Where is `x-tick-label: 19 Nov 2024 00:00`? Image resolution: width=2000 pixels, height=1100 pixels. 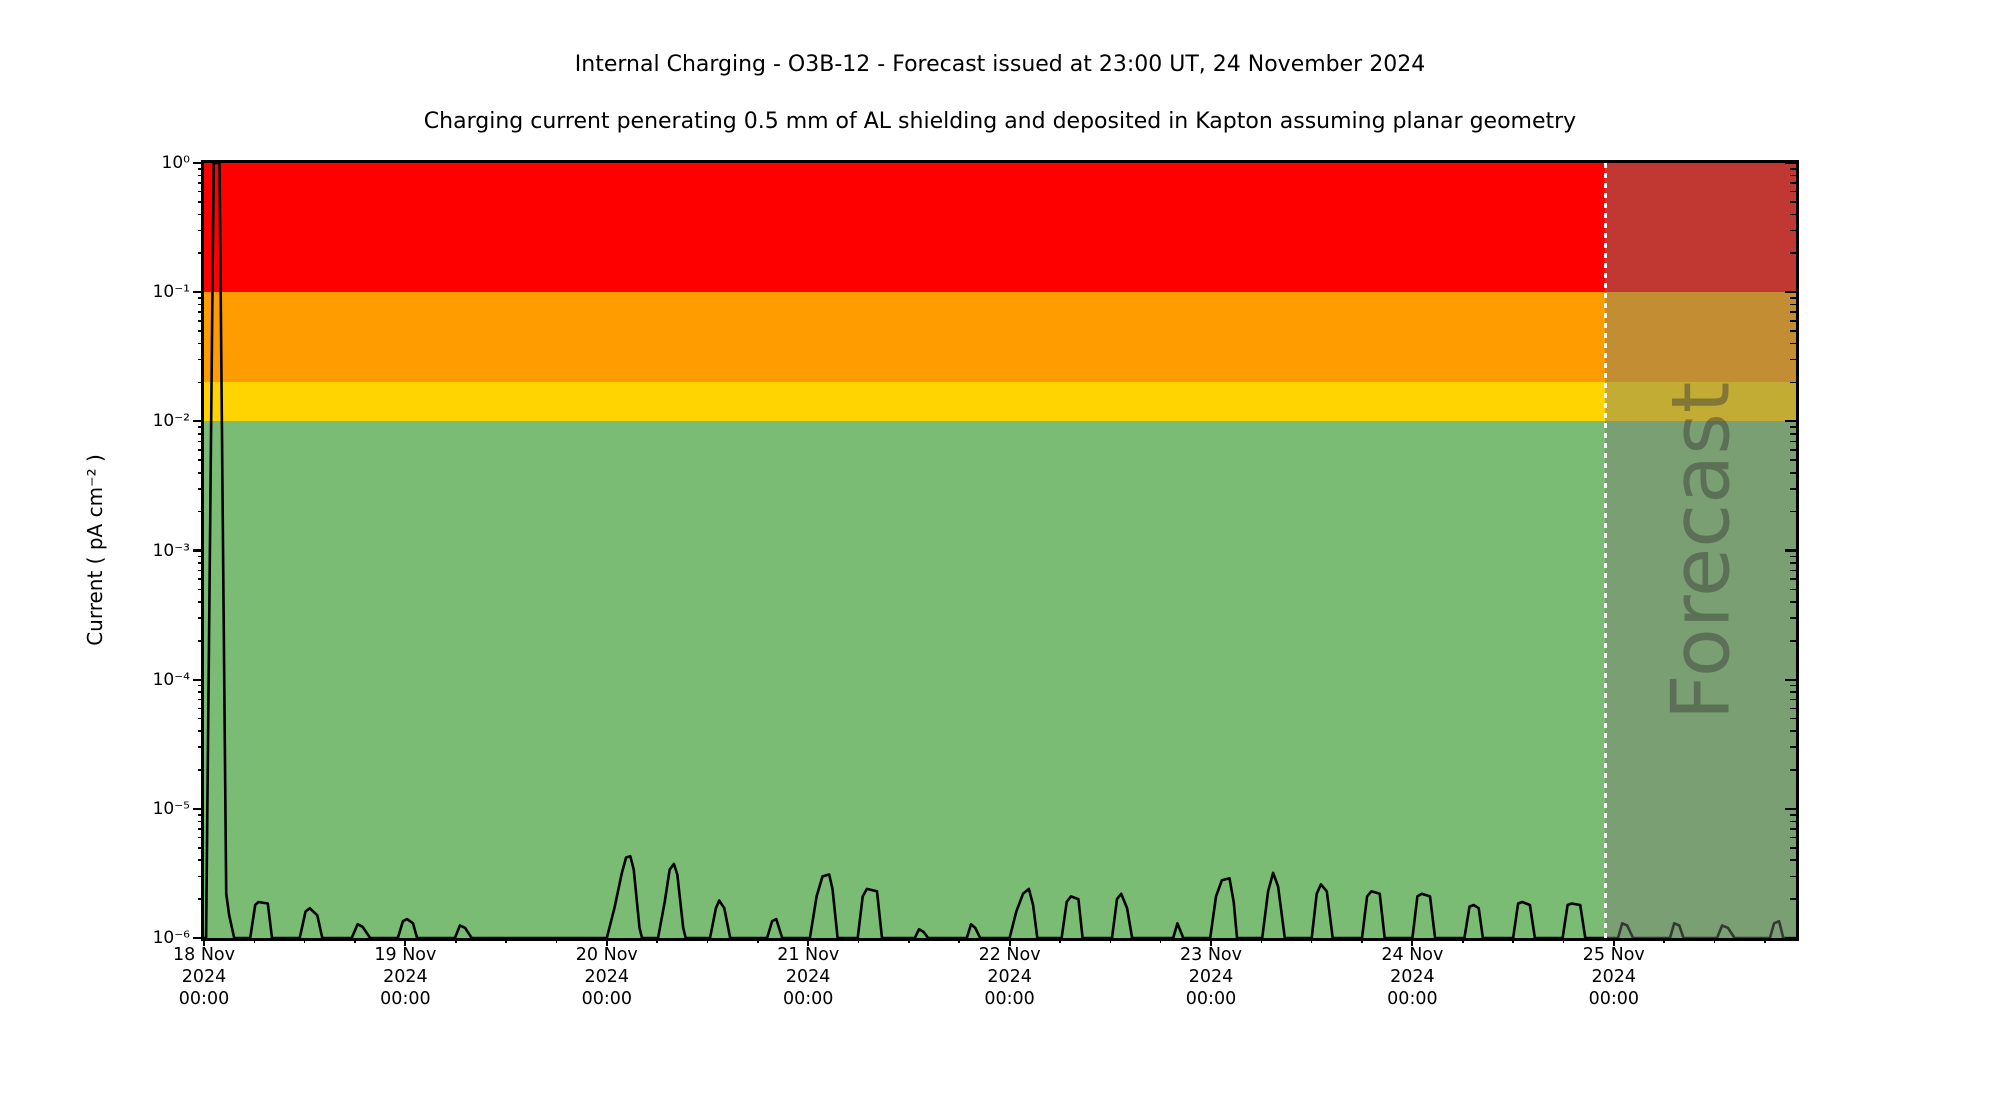 x-tick-label: 19 Nov 2024 00:00 is located at coordinates (405, 977).